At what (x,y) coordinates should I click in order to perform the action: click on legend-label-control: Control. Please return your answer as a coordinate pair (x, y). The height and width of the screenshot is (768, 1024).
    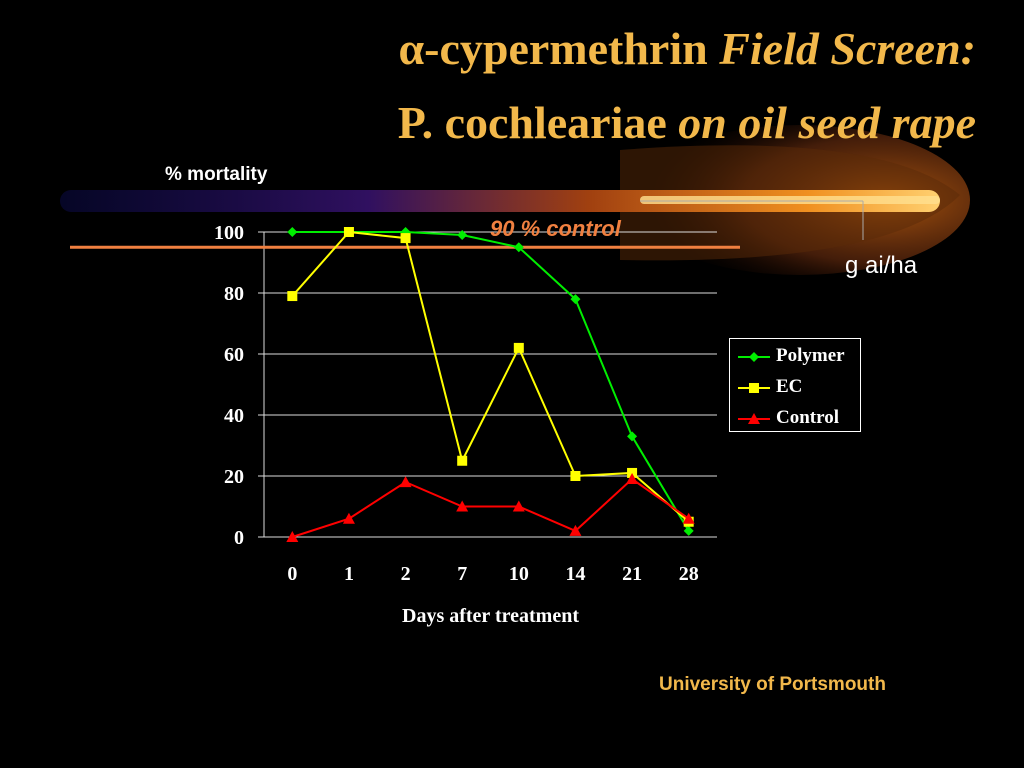
    Looking at the image, I should click on (807, 417).